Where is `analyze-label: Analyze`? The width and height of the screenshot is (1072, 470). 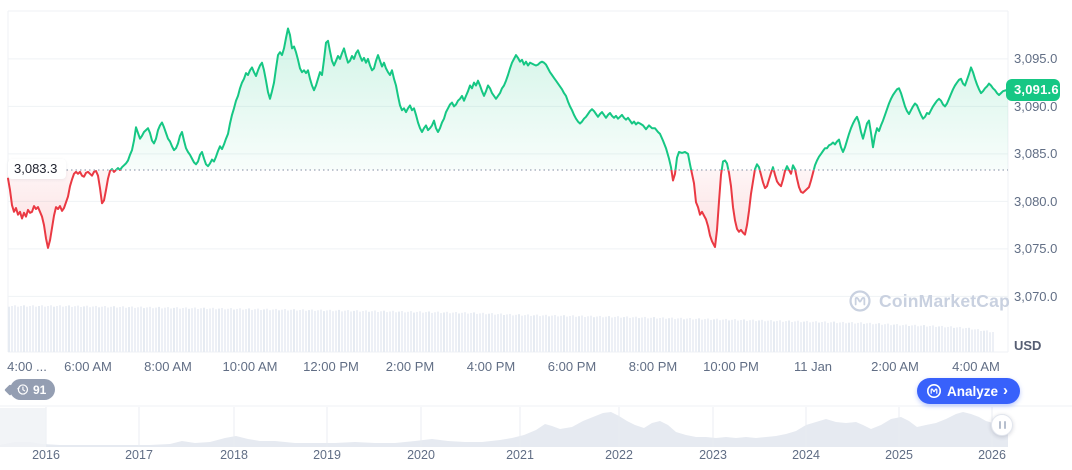
analyze-label: Analyze is located at coordinates (973, 391).